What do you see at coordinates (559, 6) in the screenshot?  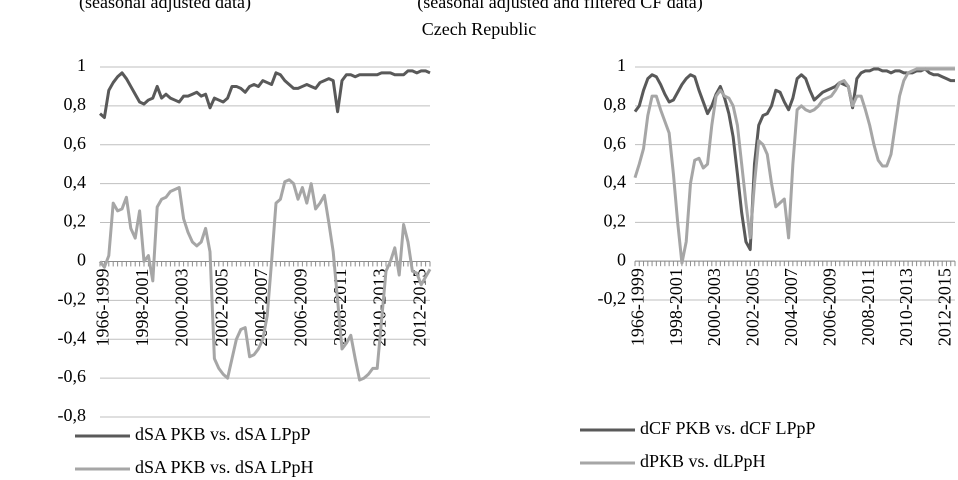 I see `subtitle: (seasonal adjusted and filtered CF data)` at bounding box center [559, 6].